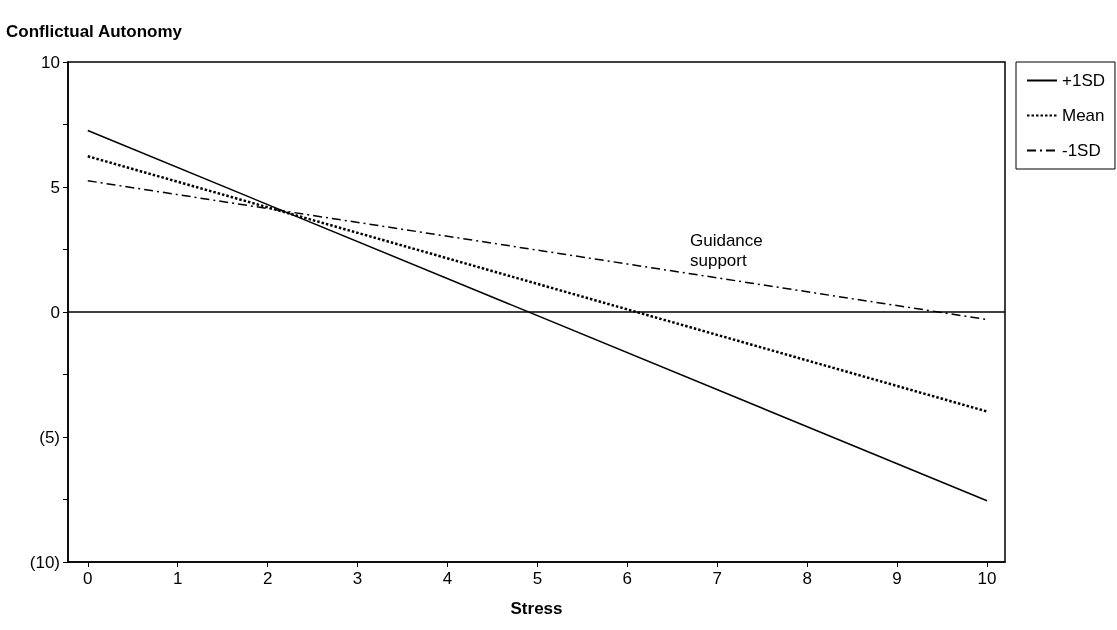 The height and width of the screenshot is (630, 1117). I want to click on x-tick-label: 1, so click(177, 578).